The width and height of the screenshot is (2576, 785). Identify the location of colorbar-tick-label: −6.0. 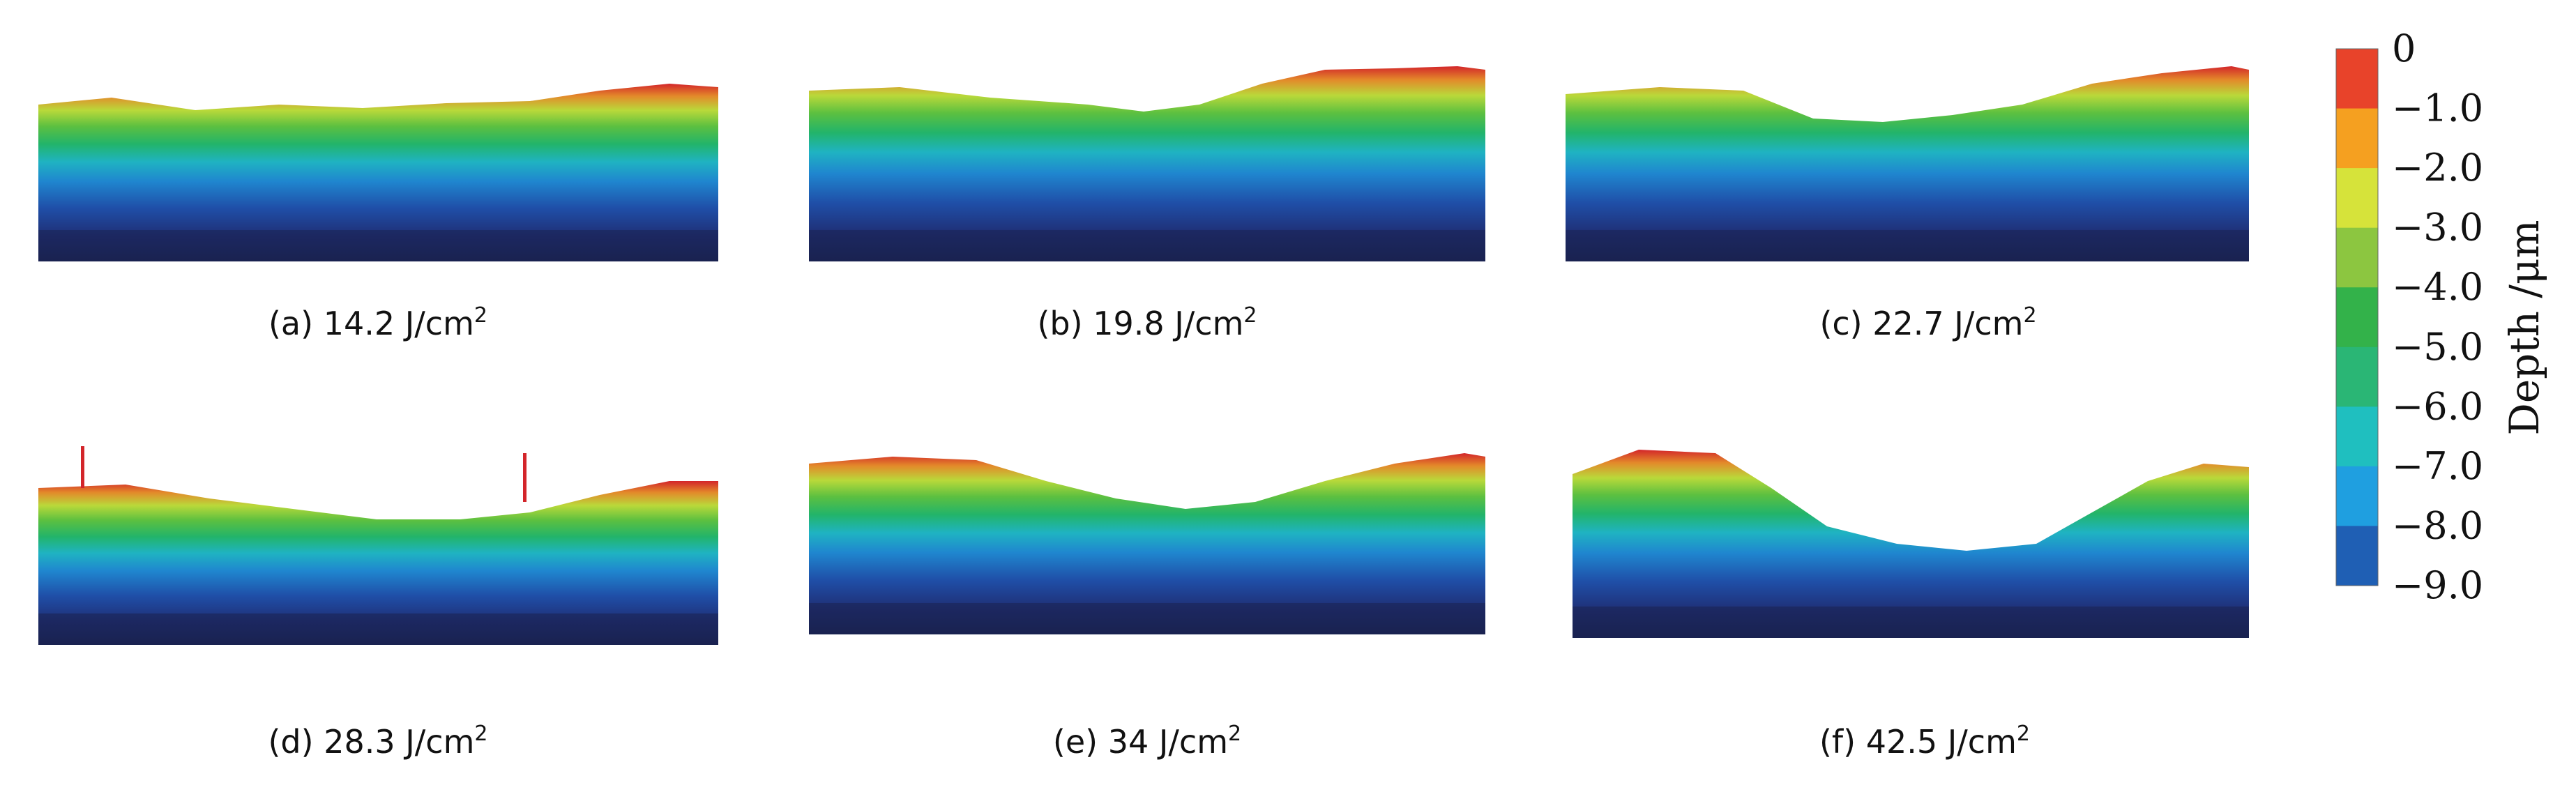
(2437, 406).